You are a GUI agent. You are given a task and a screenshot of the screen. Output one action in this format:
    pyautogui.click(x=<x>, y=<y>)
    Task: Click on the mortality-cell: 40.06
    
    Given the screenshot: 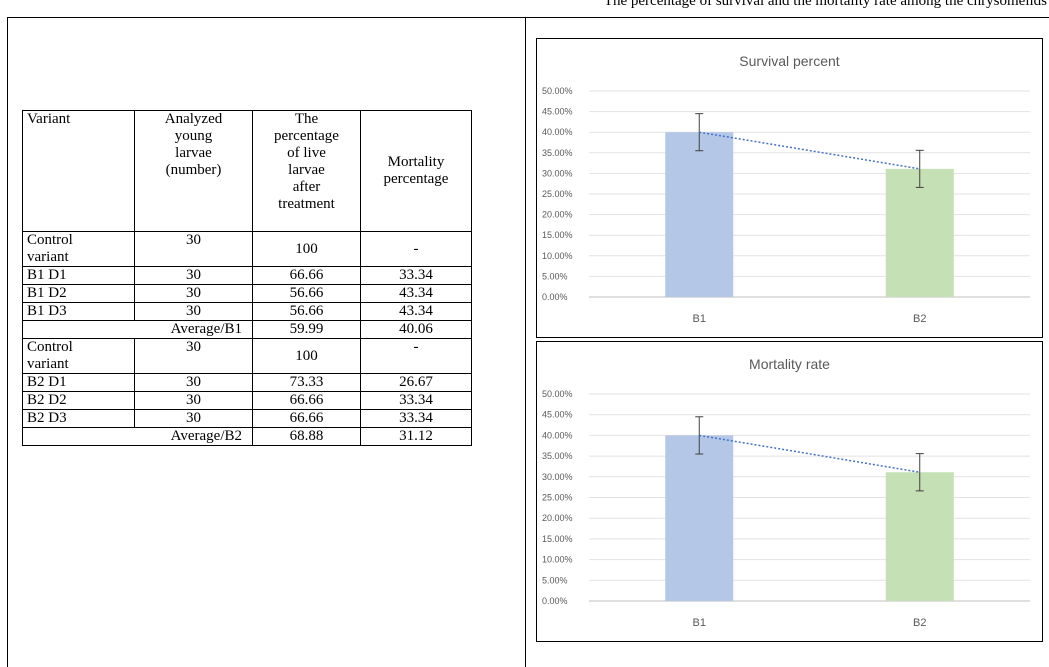 What is the action you would take?
    pyautogui.click(x=416, y=329)
    